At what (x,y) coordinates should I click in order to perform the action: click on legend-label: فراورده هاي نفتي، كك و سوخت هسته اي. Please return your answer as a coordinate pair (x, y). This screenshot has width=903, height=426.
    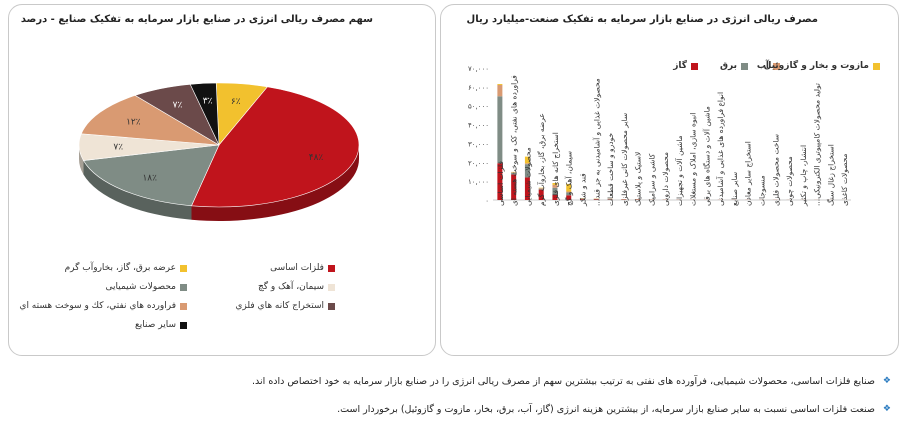
    Looking at the image, I should click on (97, 306).